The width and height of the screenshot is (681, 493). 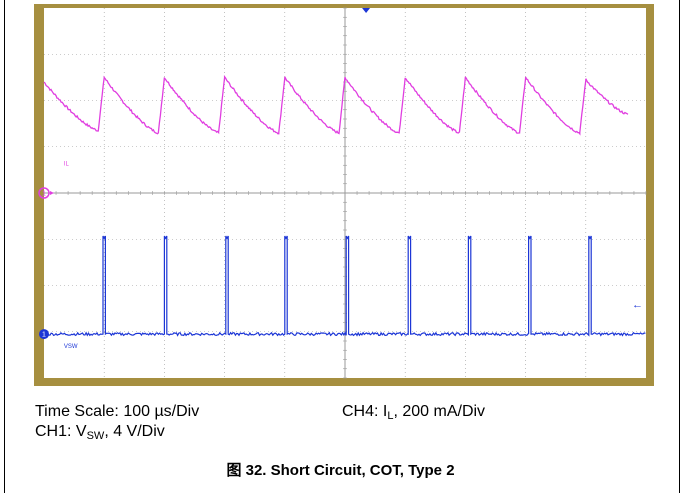 I want to click on page-left-rule, so click(x=4, y=246).